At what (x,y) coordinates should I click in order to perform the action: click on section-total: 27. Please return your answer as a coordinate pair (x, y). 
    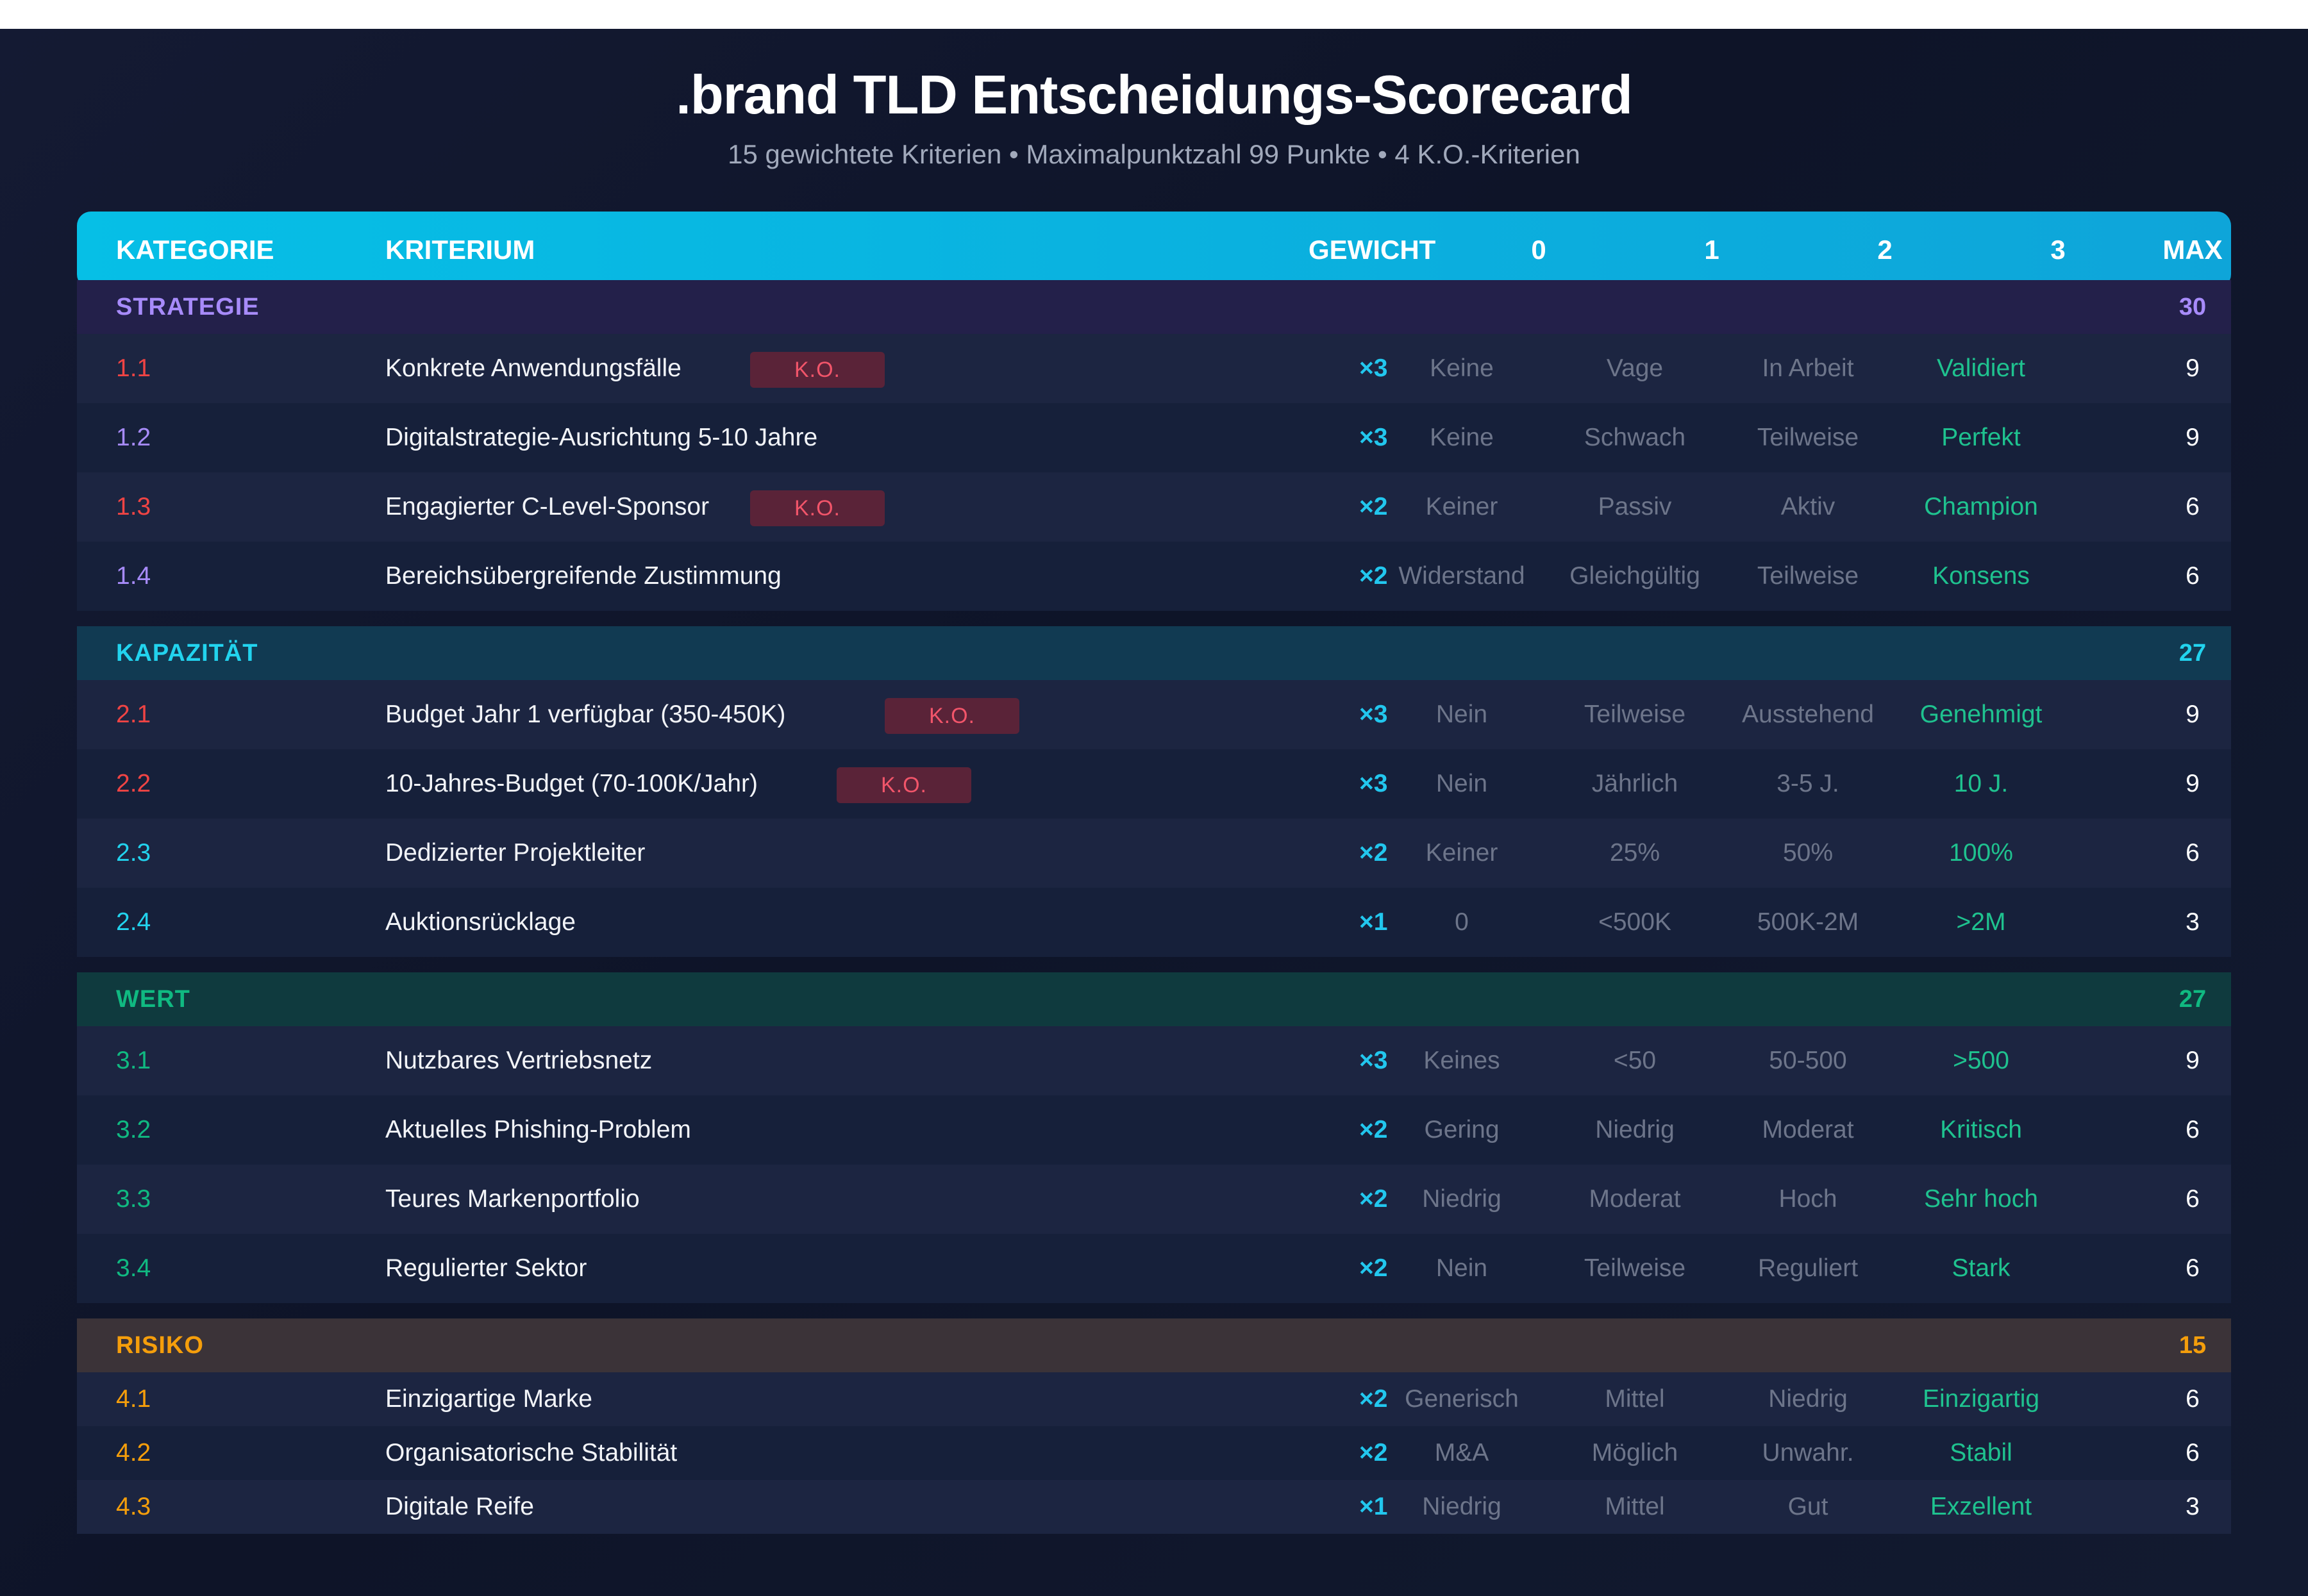
    Looking at the image, I should click on (2192, 653).